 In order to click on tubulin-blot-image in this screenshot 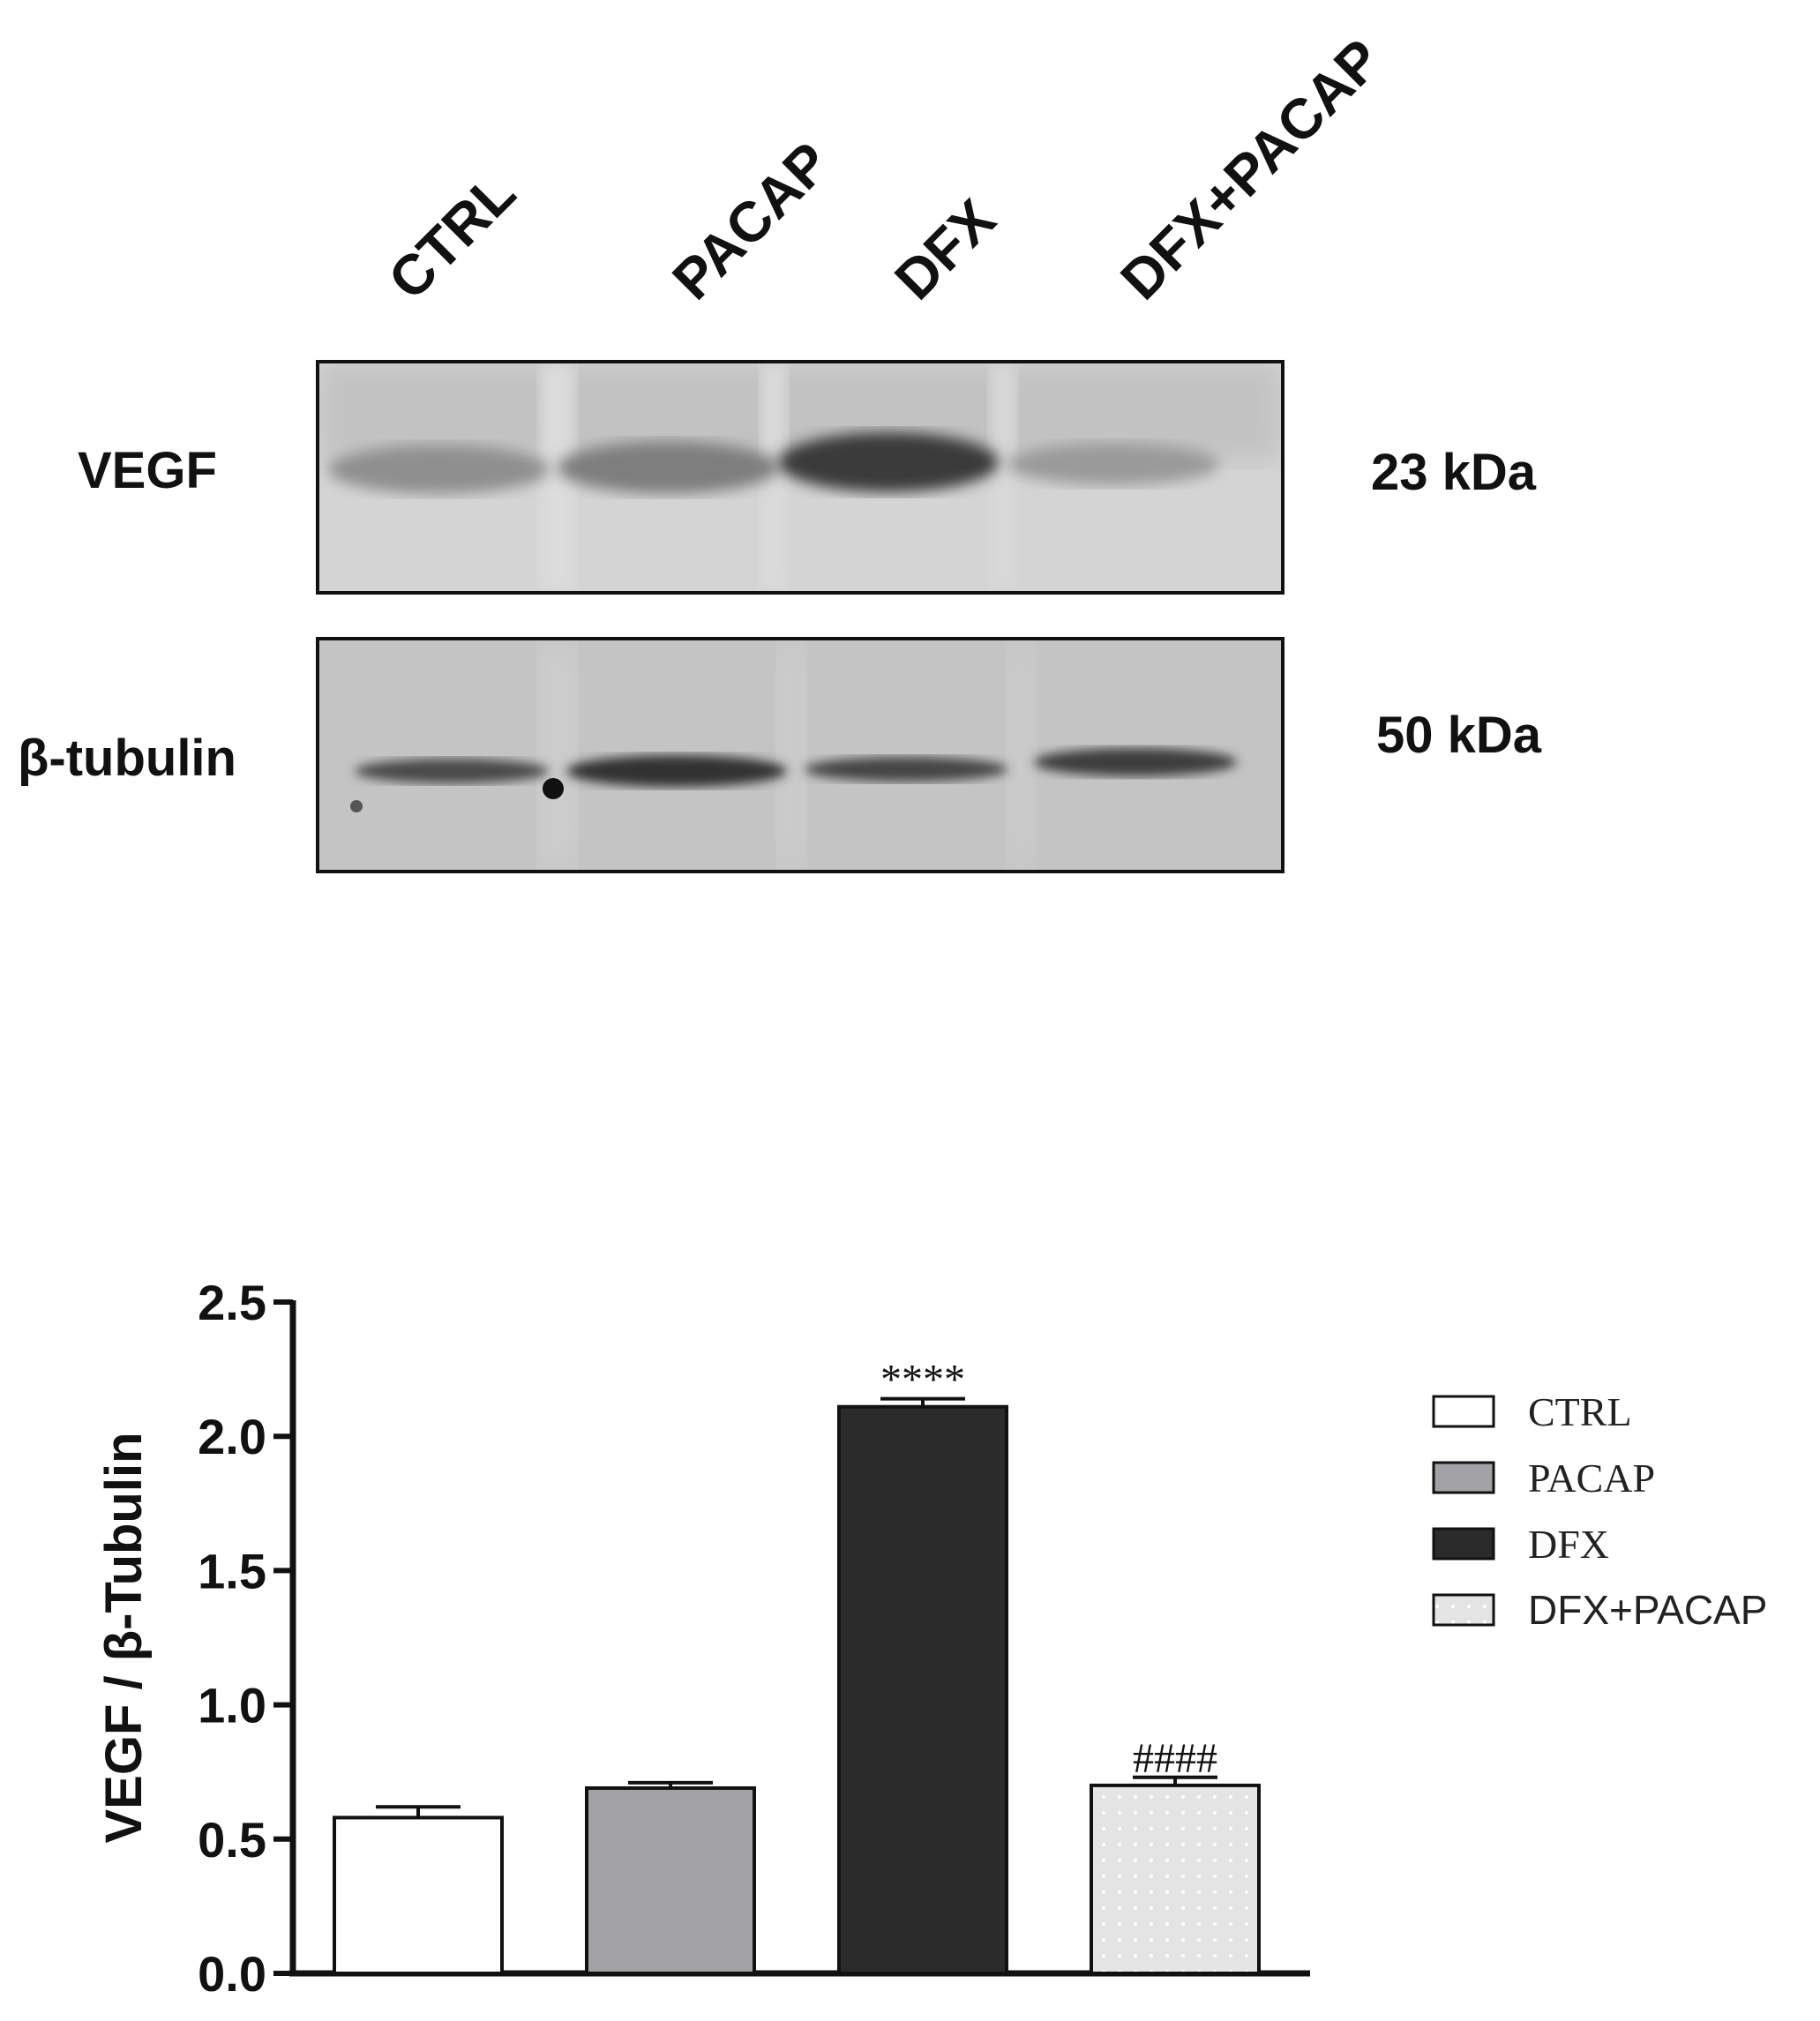, I will do `click(800, 755)`.